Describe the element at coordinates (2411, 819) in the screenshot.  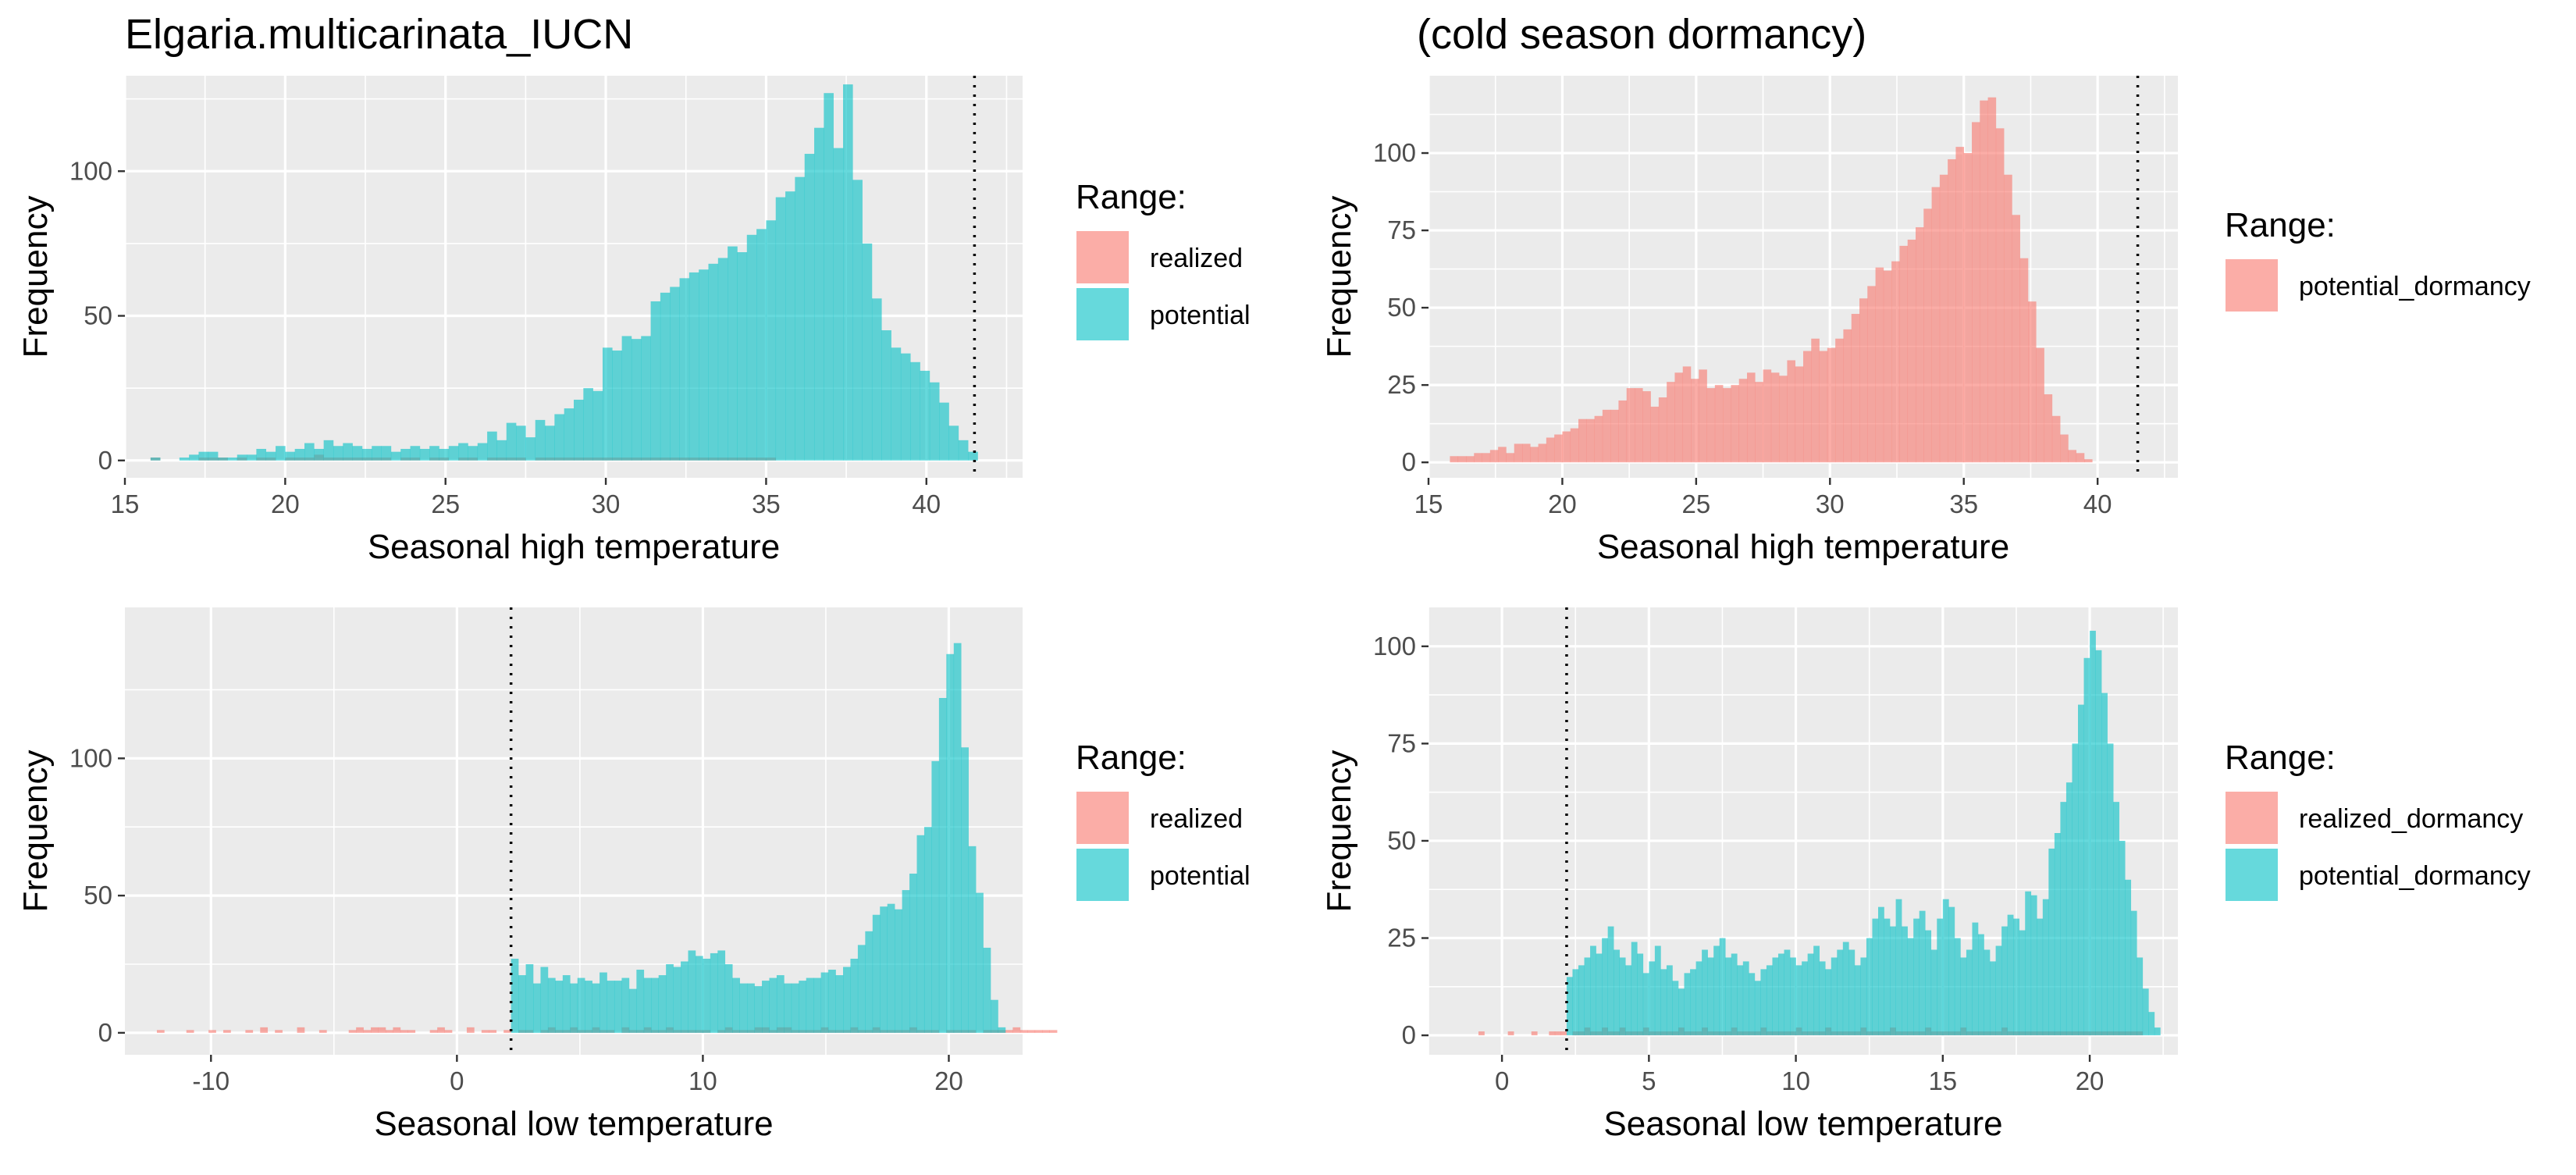
I see `legend-label: realized_dormancy` at that location.